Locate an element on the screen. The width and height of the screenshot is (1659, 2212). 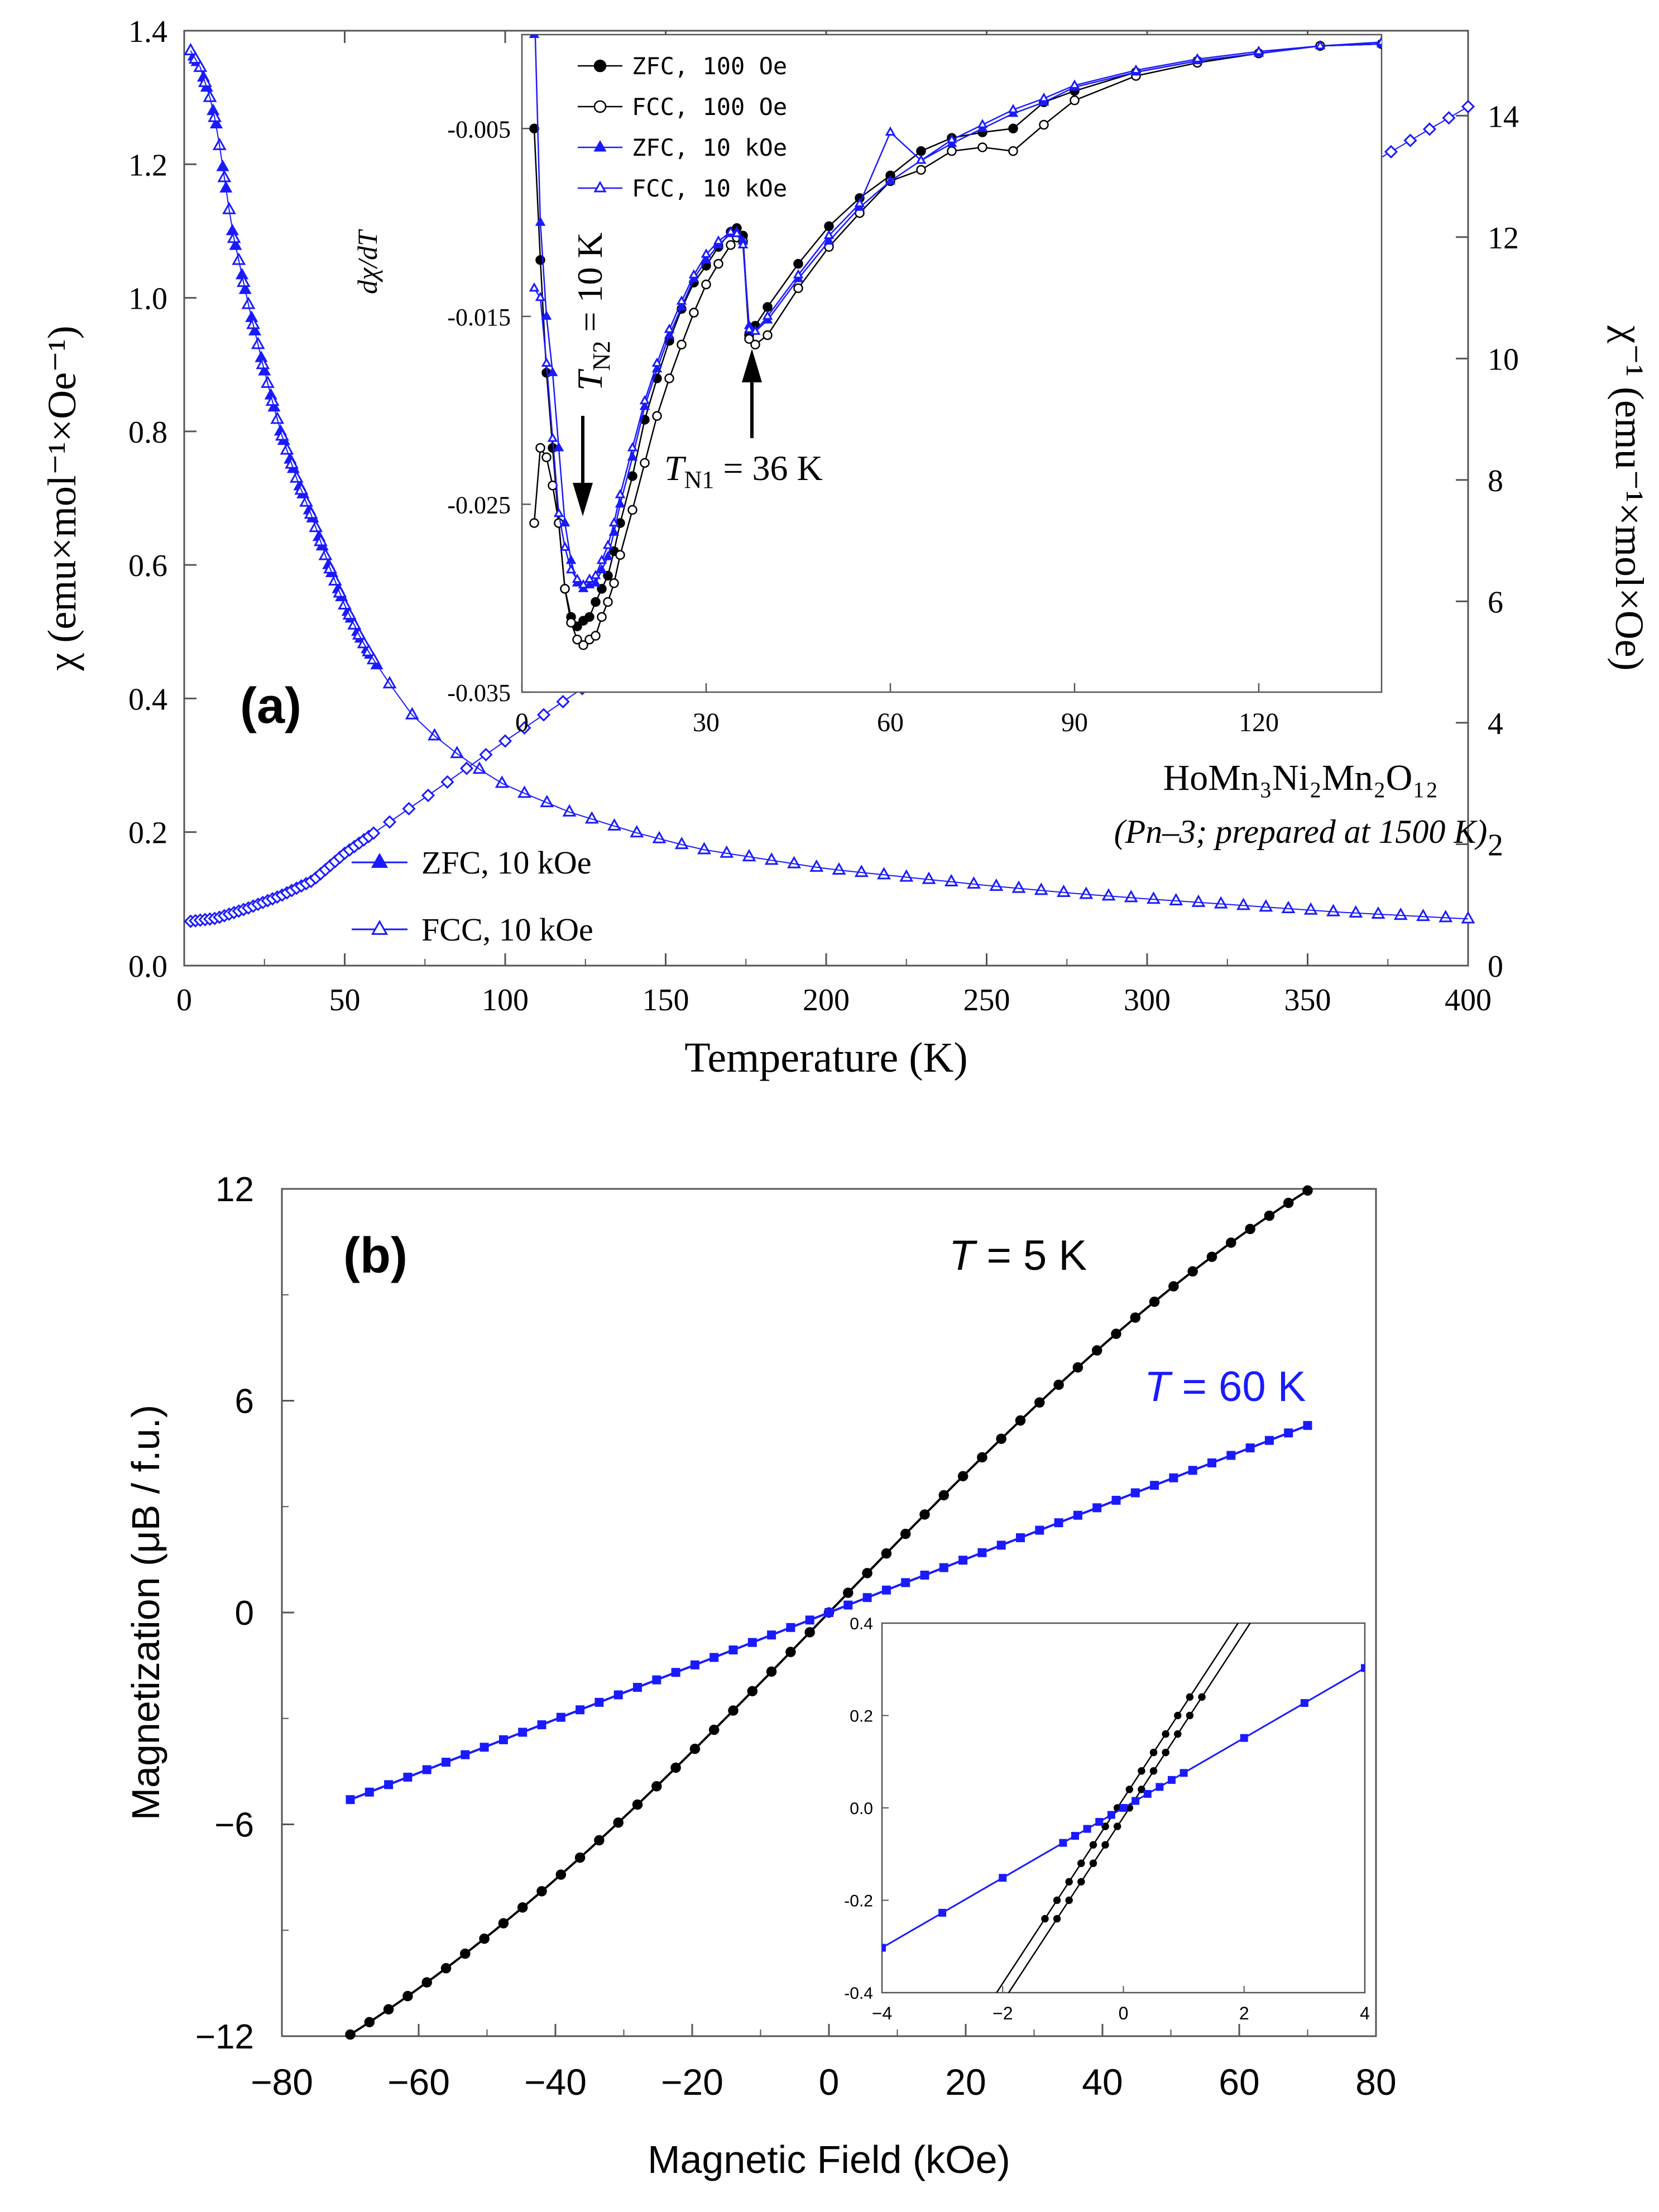
inset-b-x-tick-label: 0 is located at coordinates (1124, 2013).